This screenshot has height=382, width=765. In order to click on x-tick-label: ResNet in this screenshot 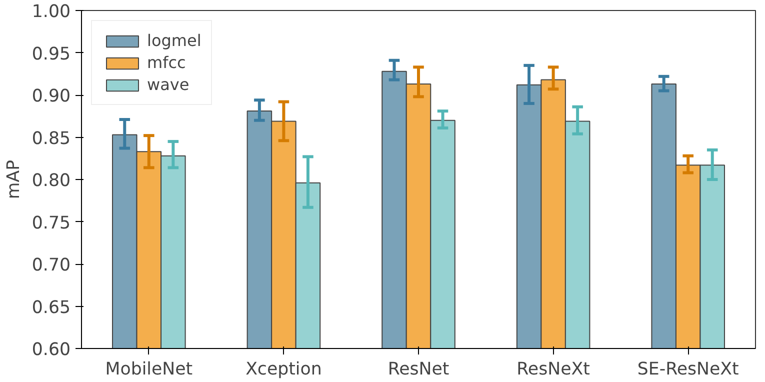, I will do `click(419, 370)`.